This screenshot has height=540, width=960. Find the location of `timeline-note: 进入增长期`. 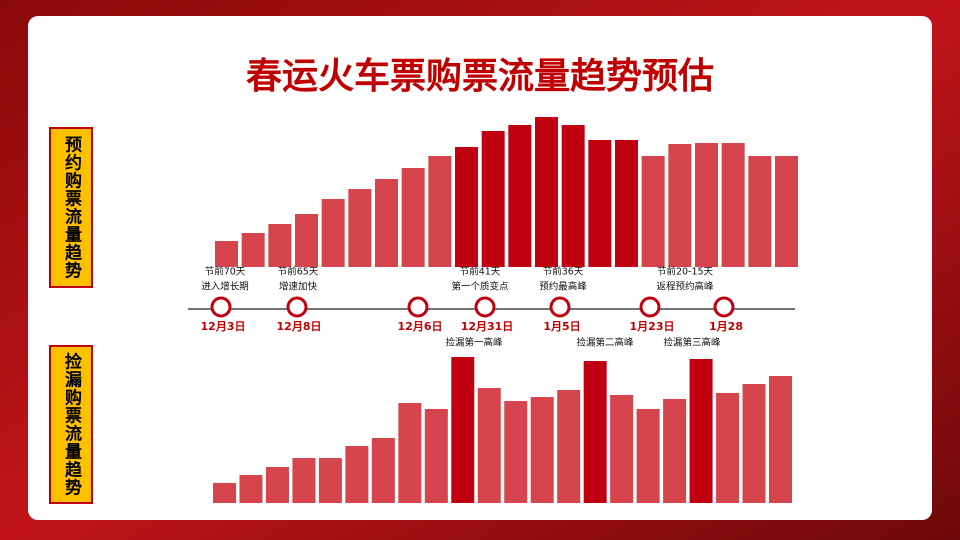

timeline-note: 进入增长期 is located at coordinates (225, 287).